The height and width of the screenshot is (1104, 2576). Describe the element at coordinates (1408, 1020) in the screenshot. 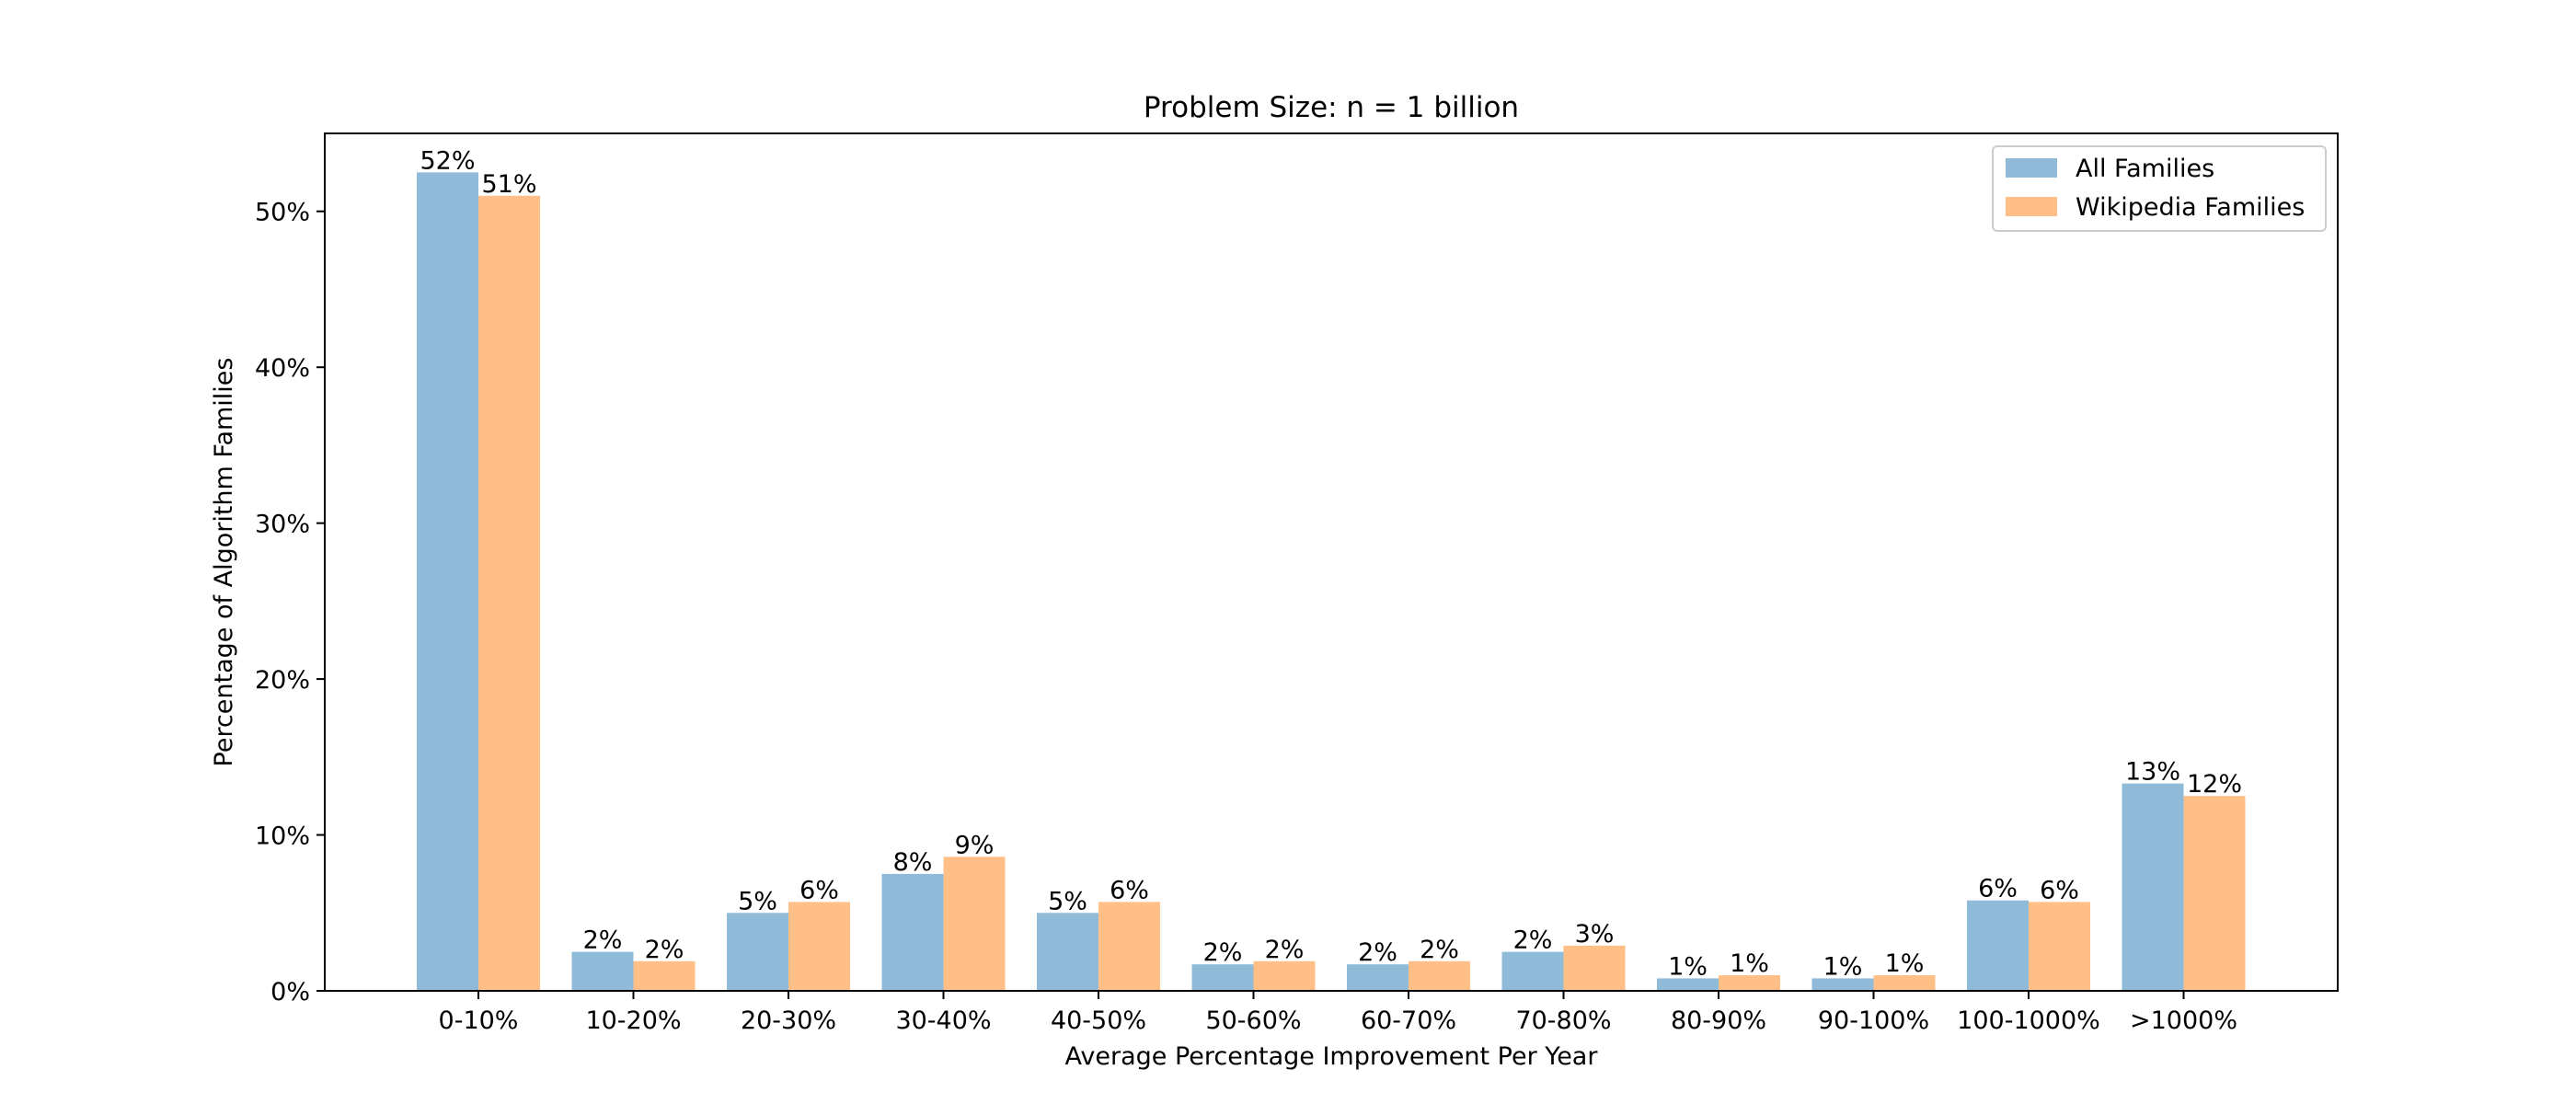

I see `x-tick-label-60-70: 60-70%` at that location.